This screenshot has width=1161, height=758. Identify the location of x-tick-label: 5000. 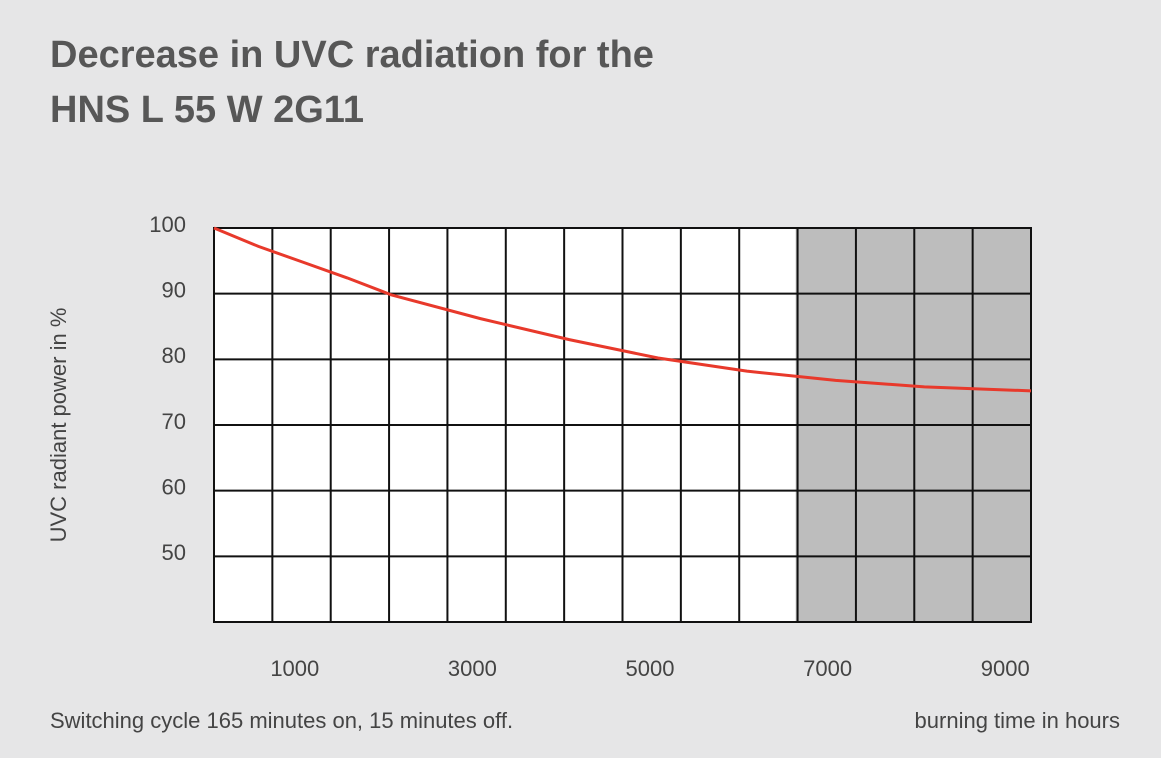
(650, 668).